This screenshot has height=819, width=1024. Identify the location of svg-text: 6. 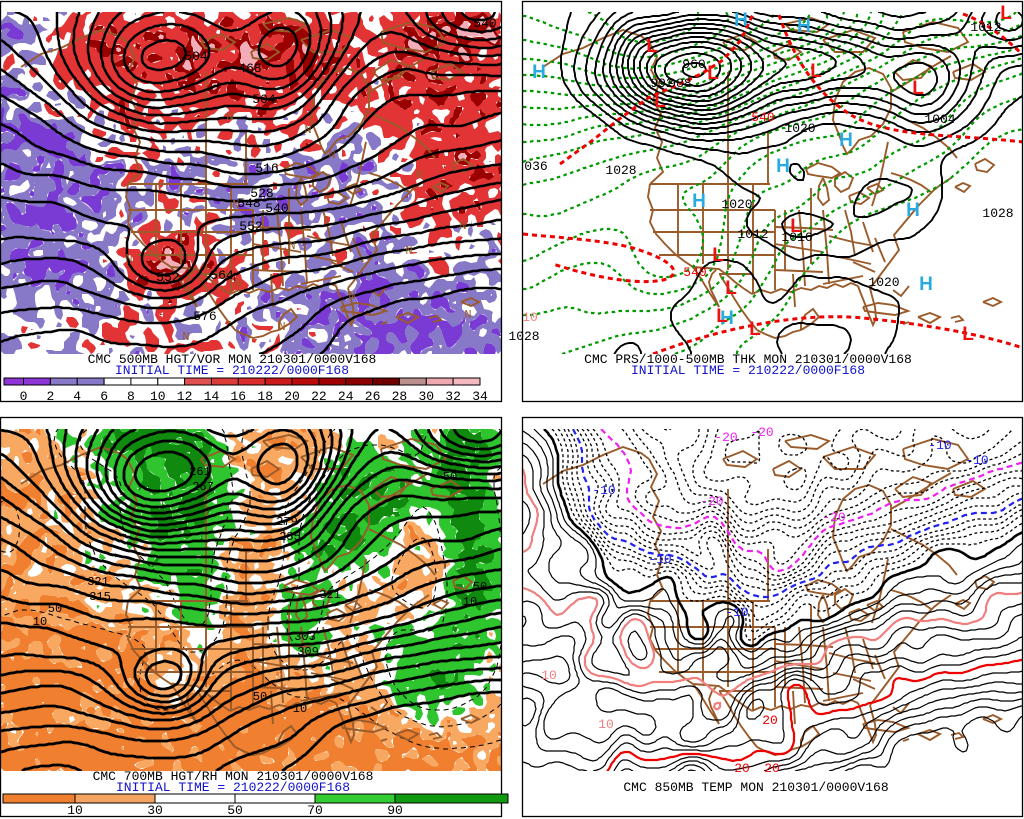
(104, 396).